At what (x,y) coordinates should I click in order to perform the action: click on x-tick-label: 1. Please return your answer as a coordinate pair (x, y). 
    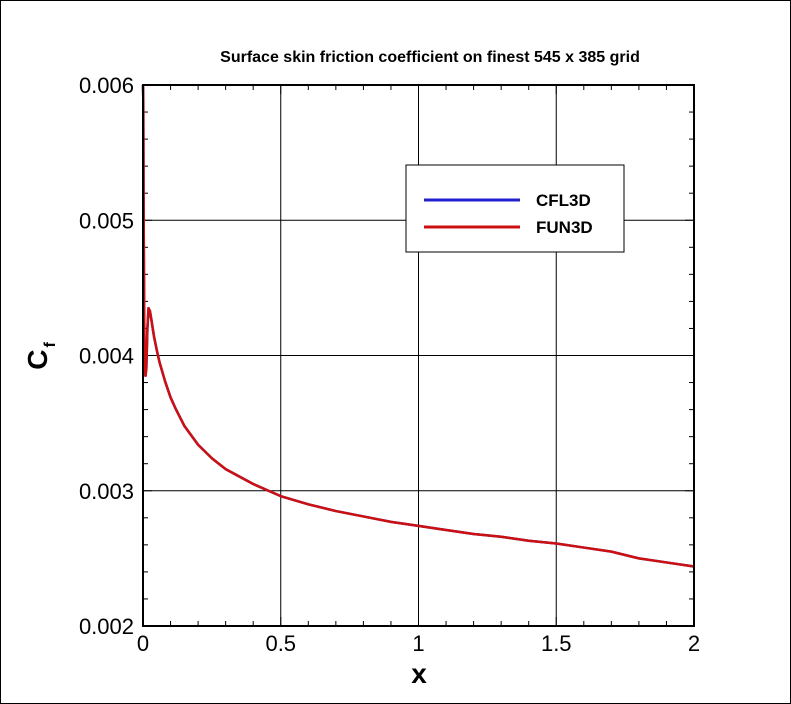
    Looking at the image, I should click on (418, 643).